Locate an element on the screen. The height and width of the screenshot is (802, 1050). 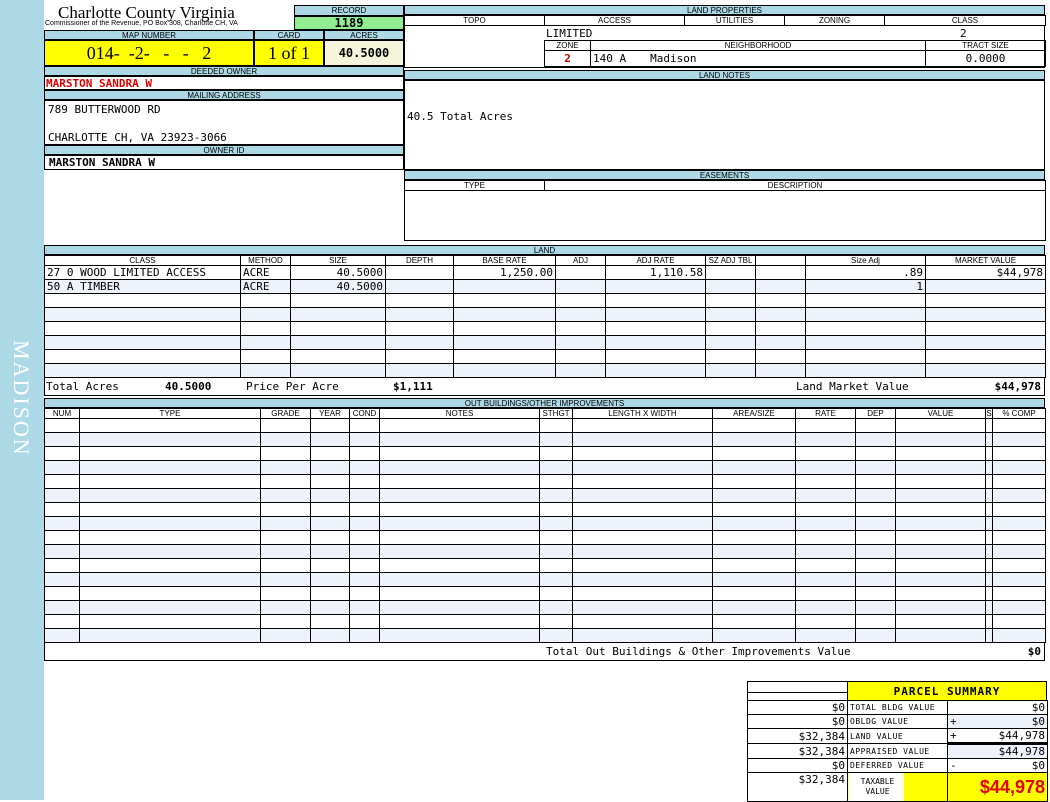
card-label: CARD is located at coordinates (289, 35).